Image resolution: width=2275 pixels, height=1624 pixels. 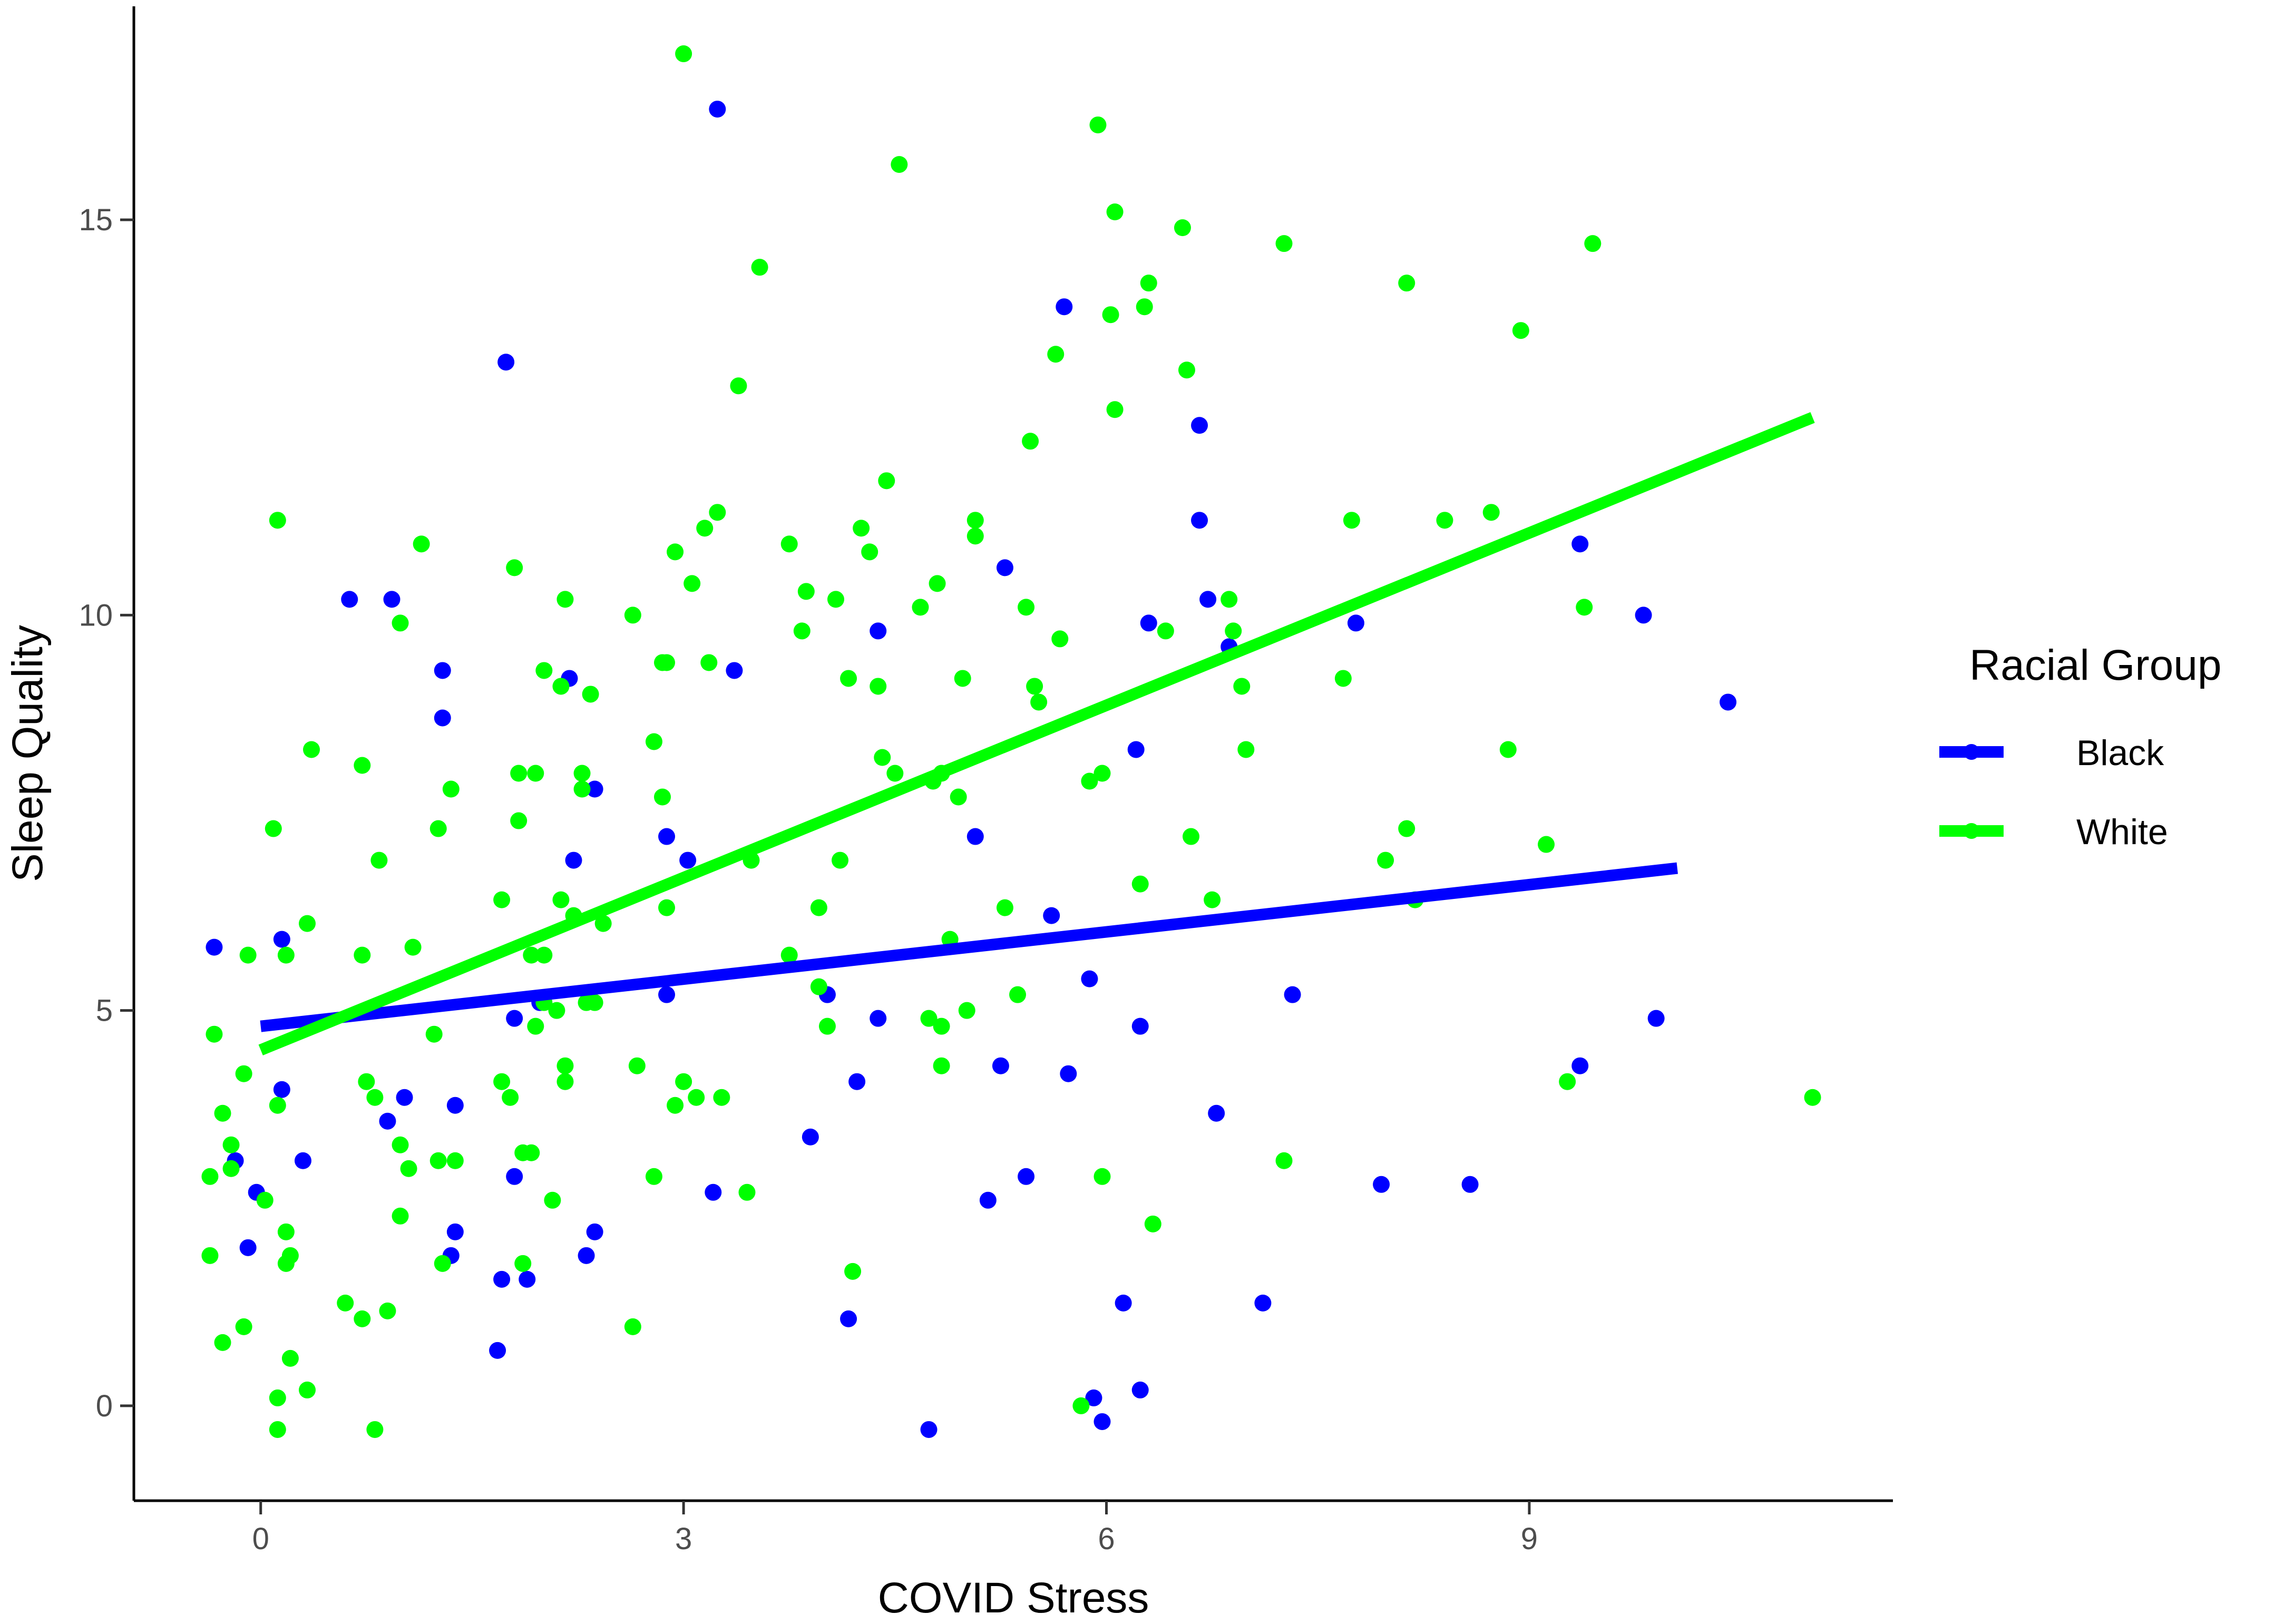 I want to click on legend-label-black: Black, so click(x=2120, y=753).